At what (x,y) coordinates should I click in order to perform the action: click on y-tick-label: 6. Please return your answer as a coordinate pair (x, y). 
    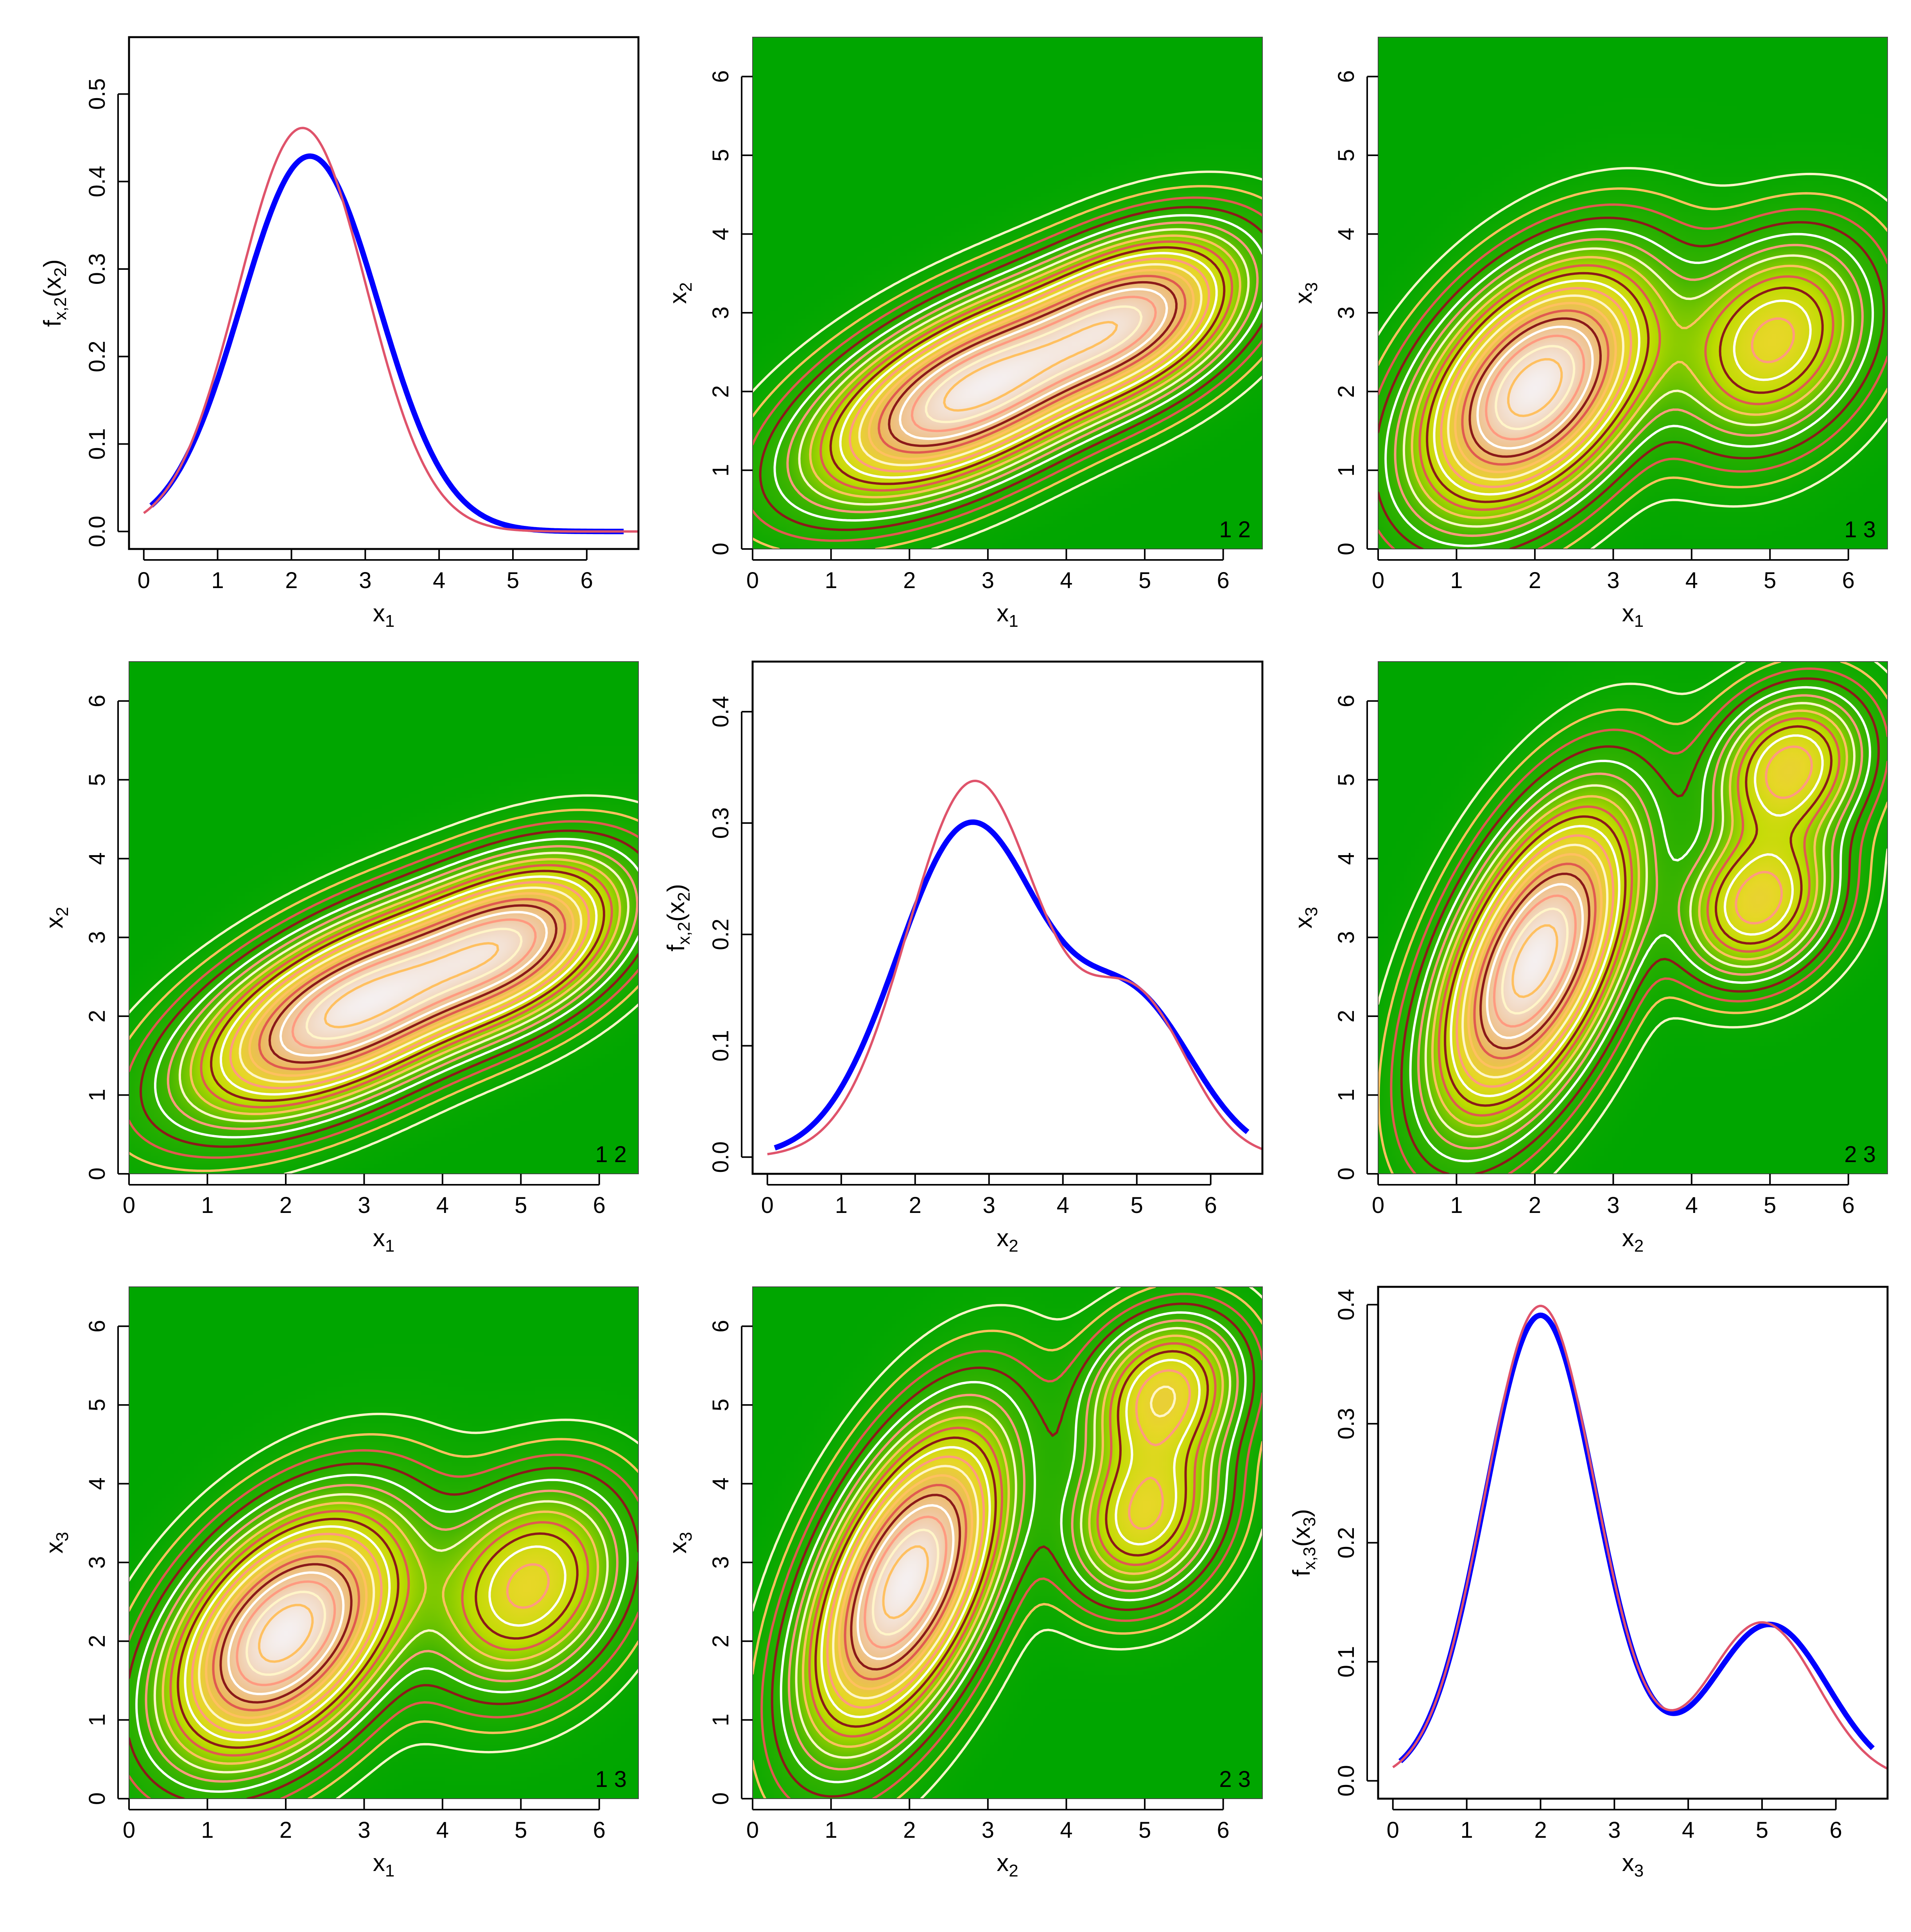
    Looking at the image, I should click on (720, 76).